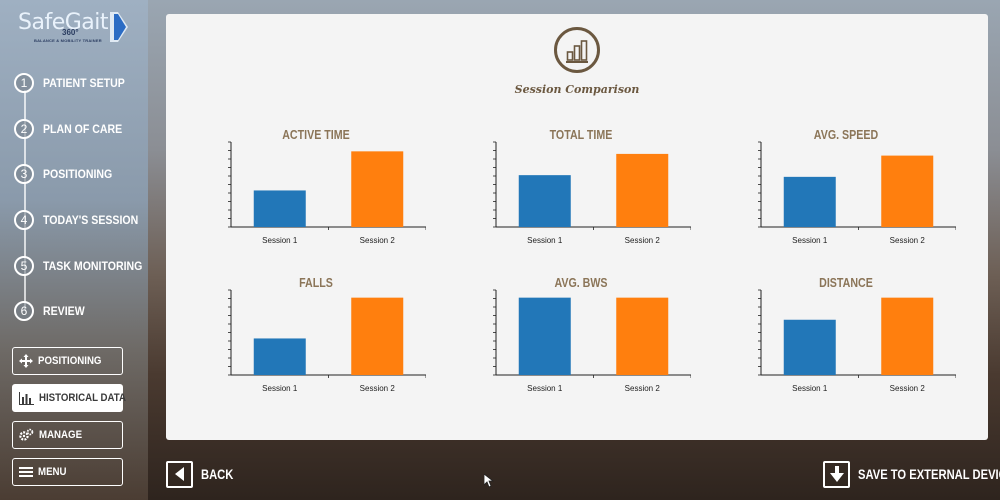 Image resolution: width=1000 pixels, height=500 pixels. What do you see at coordinates (581, 134) in the screenshot?
I see `chart-title: TOTAL TIME` at bounding box center [581, 134].